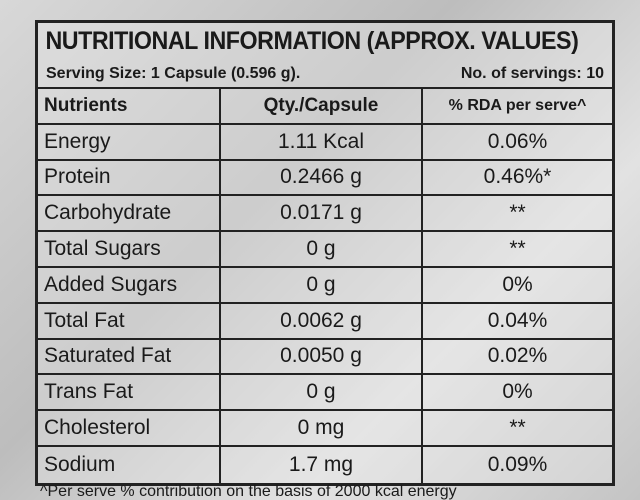  Describe the element at coordinates (129, 356) in the screenshot. I see `nutrient-name: Saturated Fat` at that location.